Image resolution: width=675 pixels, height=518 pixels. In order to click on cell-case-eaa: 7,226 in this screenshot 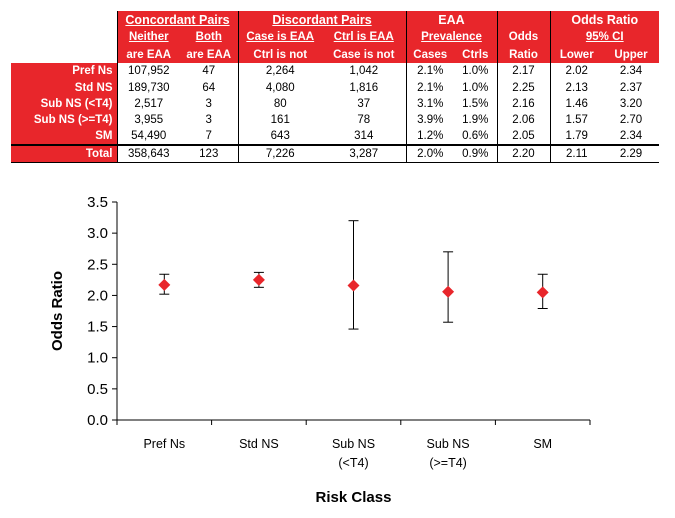, I will do `click(280, 153)`.